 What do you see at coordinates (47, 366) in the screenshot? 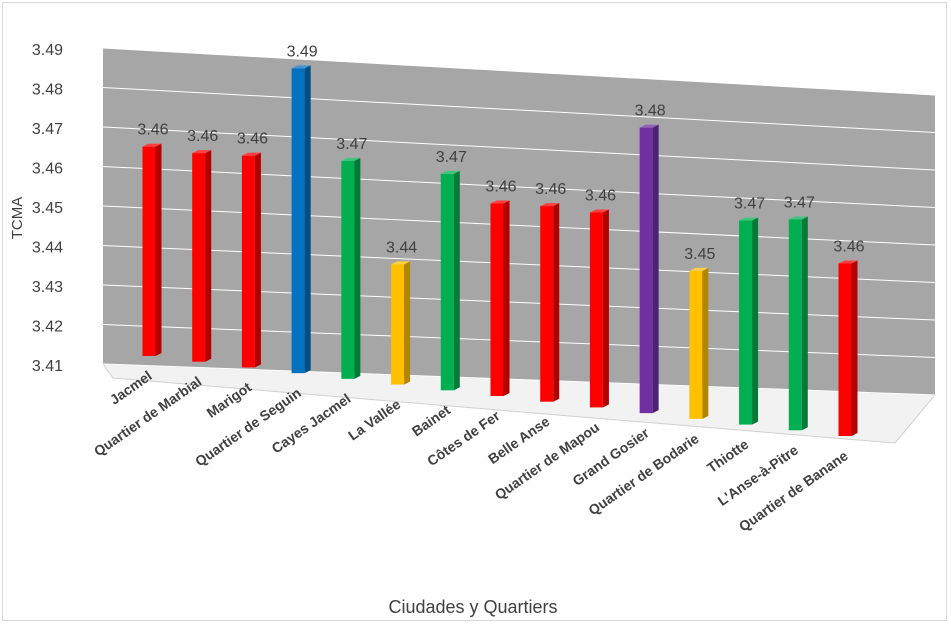
I see `y-tick-label: 3.41` at bounding box center [47, 366].